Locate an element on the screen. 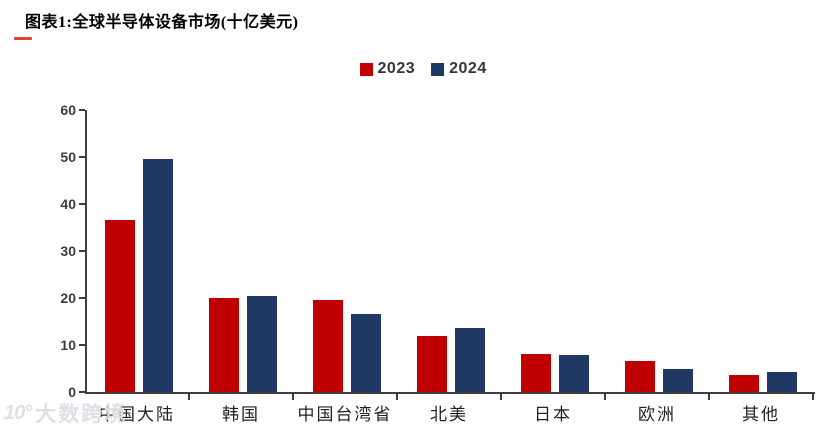 The width and height of the screenshot is (831, 438). x-category-label: 日本 is located at coordinates (553, 414).